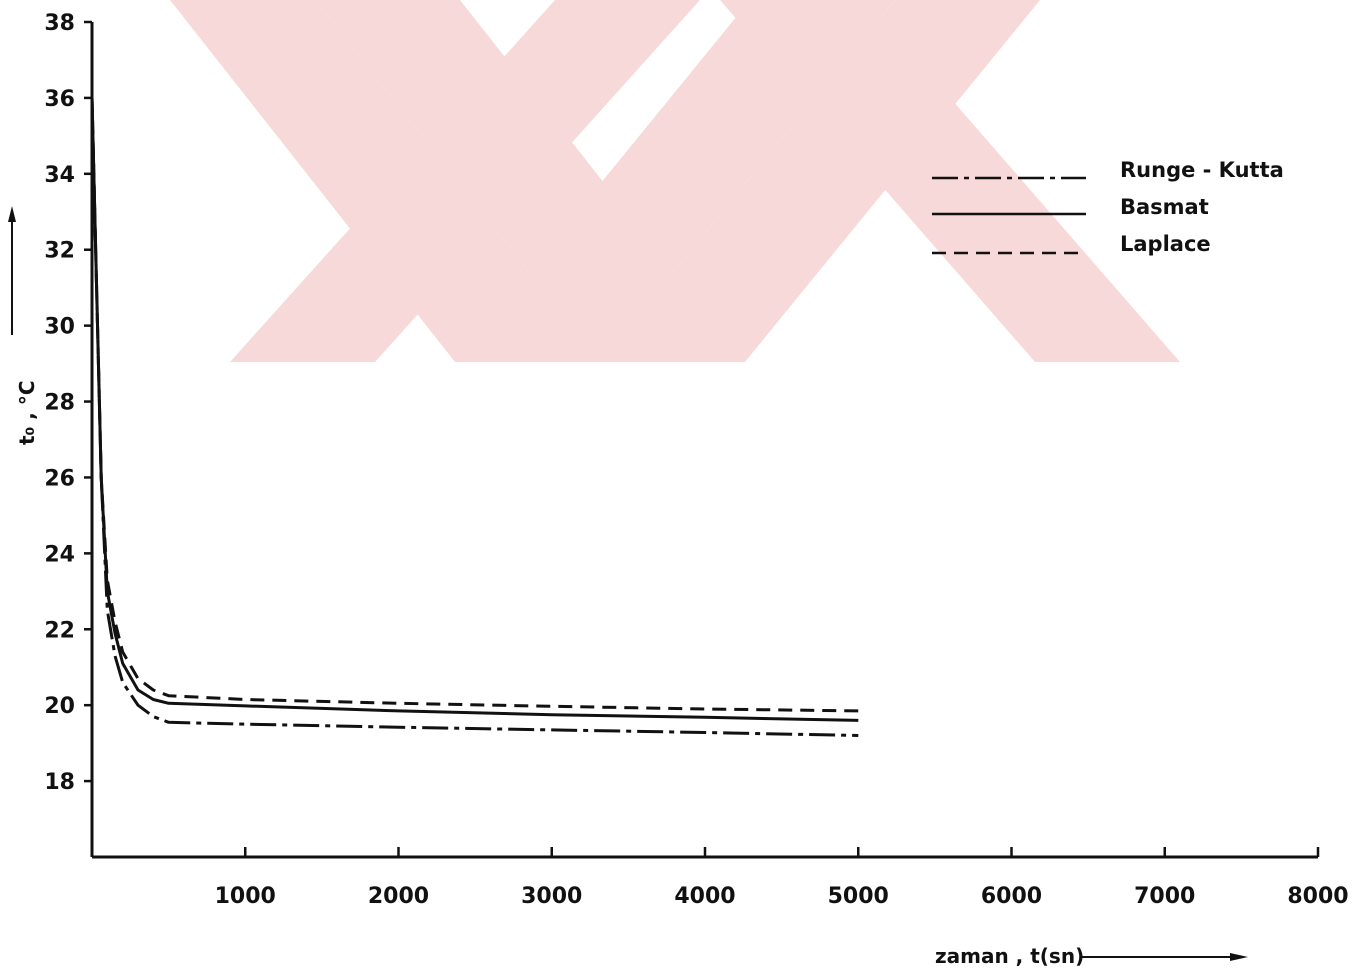  Describe the element at coordinates (59, 782) in the screenshot. I see `y-tick-label: 18` at that location.